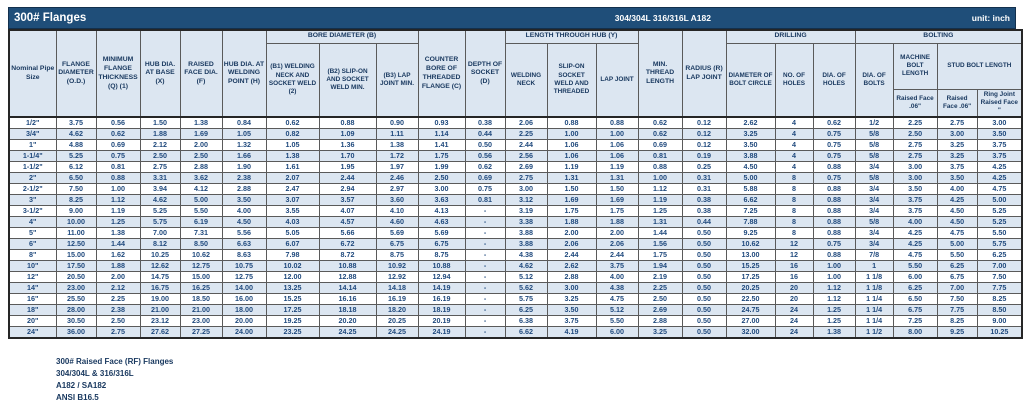 The height and width of the screenshot is (406, 1024). Describe the element at coordinates (397, 332) in the screenshot. I see `cell: 24.25` at that location.